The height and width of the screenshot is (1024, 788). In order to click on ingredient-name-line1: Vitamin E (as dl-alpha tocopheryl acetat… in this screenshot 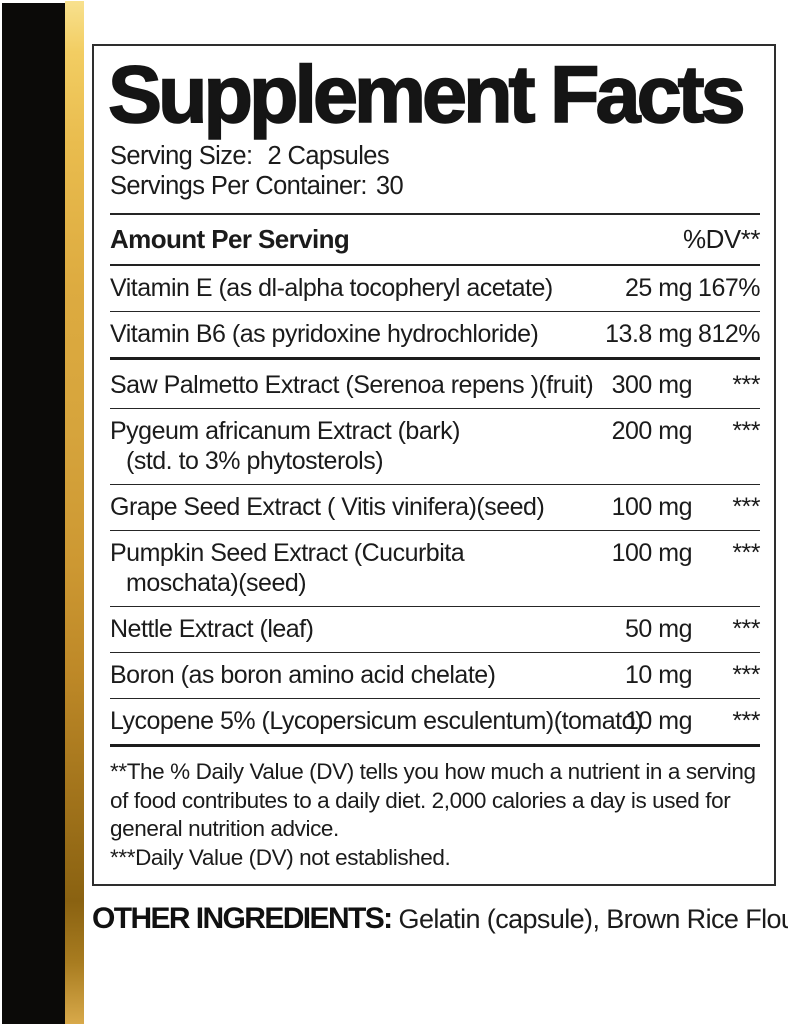, I will do `click(331, 288)`.